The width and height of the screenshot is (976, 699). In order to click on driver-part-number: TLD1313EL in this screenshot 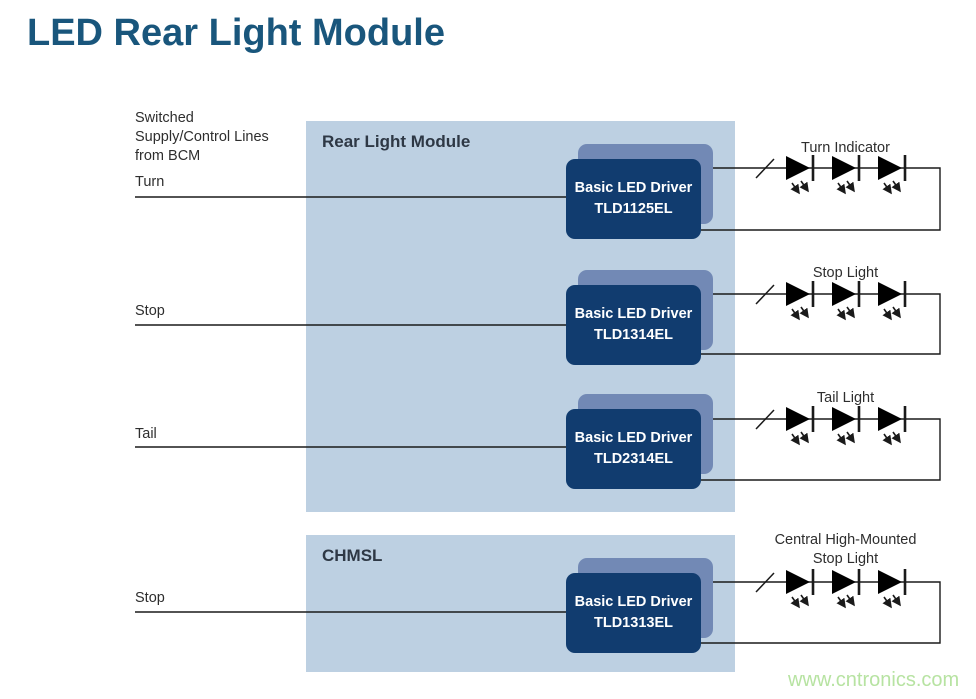, I will do `click(633, 623)`.